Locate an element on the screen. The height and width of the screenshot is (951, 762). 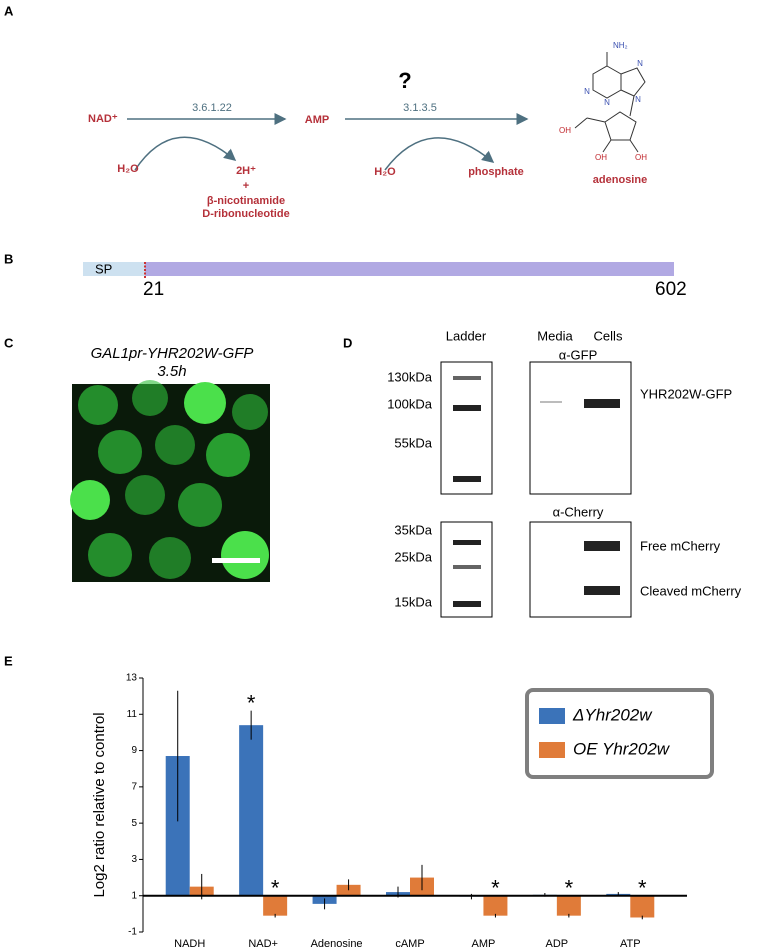
column-label: Ladder is located at coordinates (466, 335).